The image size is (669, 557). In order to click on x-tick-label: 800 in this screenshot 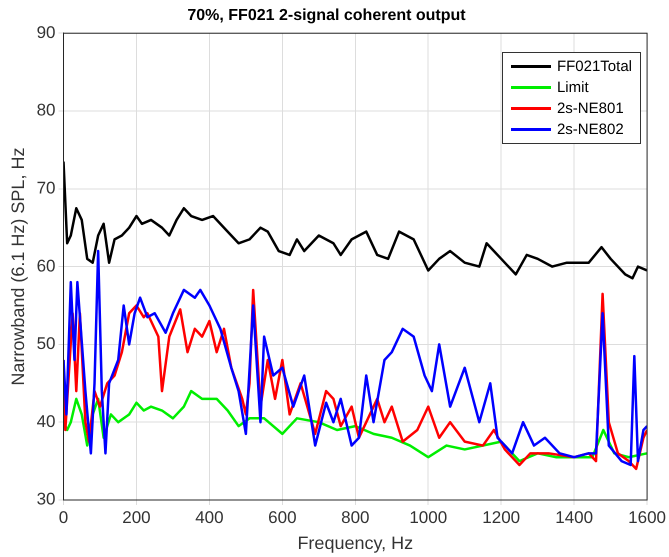, I will do `click(355, 517)`.